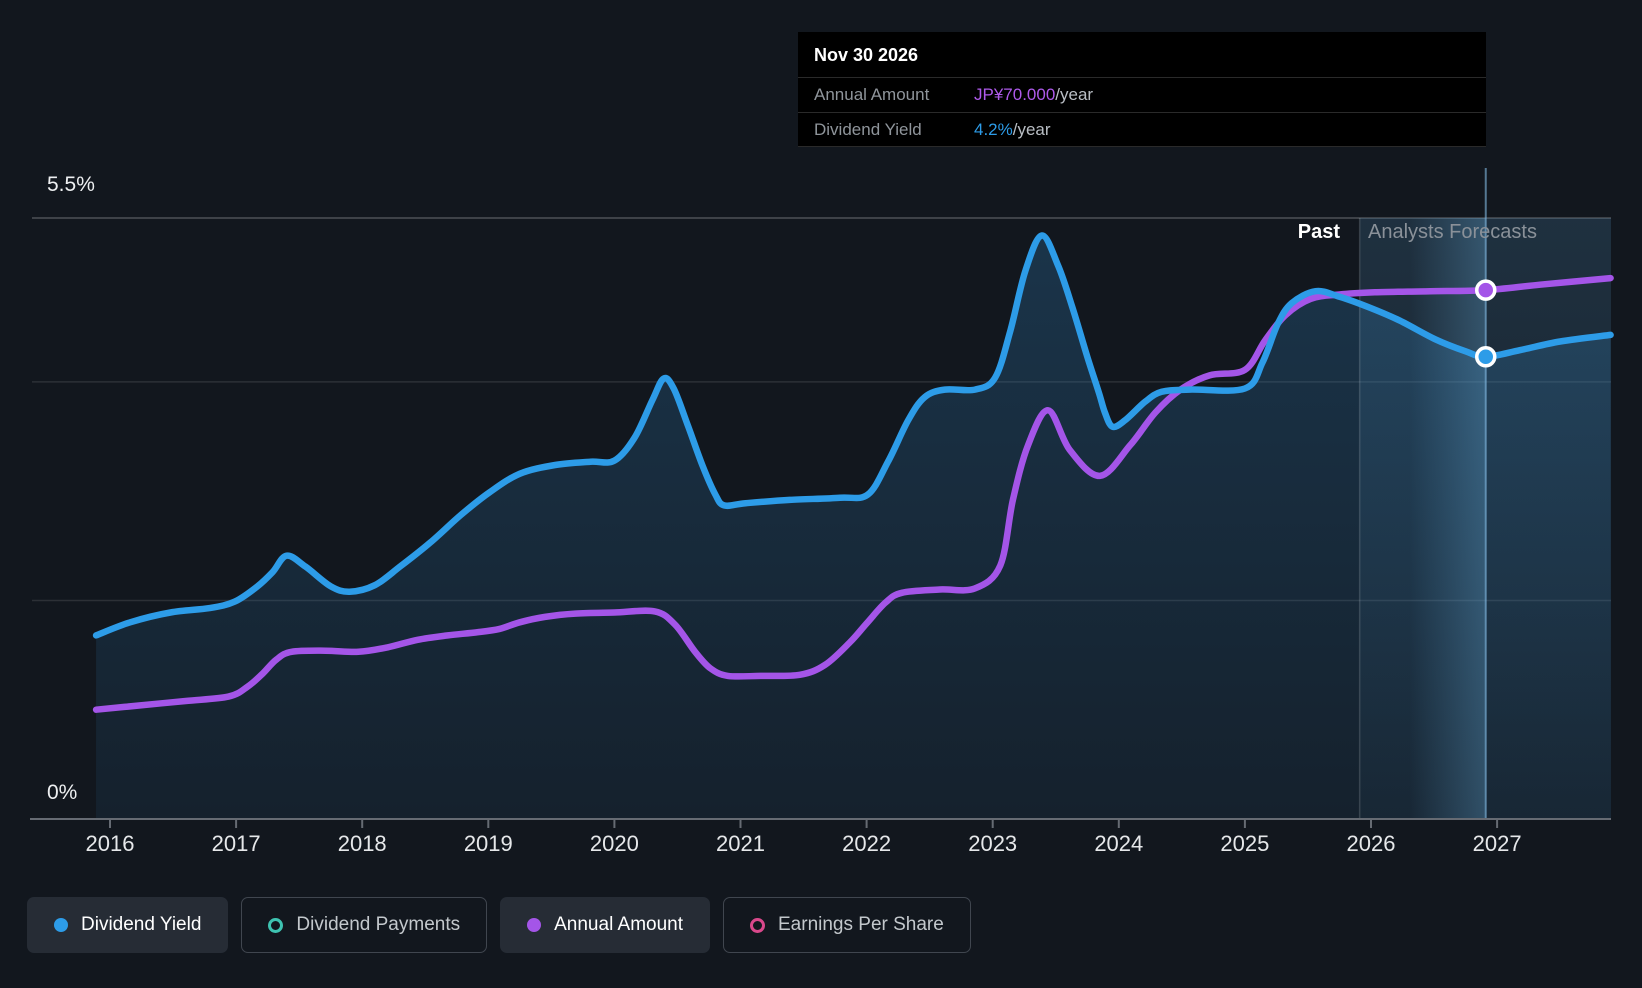 This screenshot has height=988, width=1642. Describe the element at coordinates (236, 843) in the screenshot. I see `x-axis-year-label: 2017` at that location.